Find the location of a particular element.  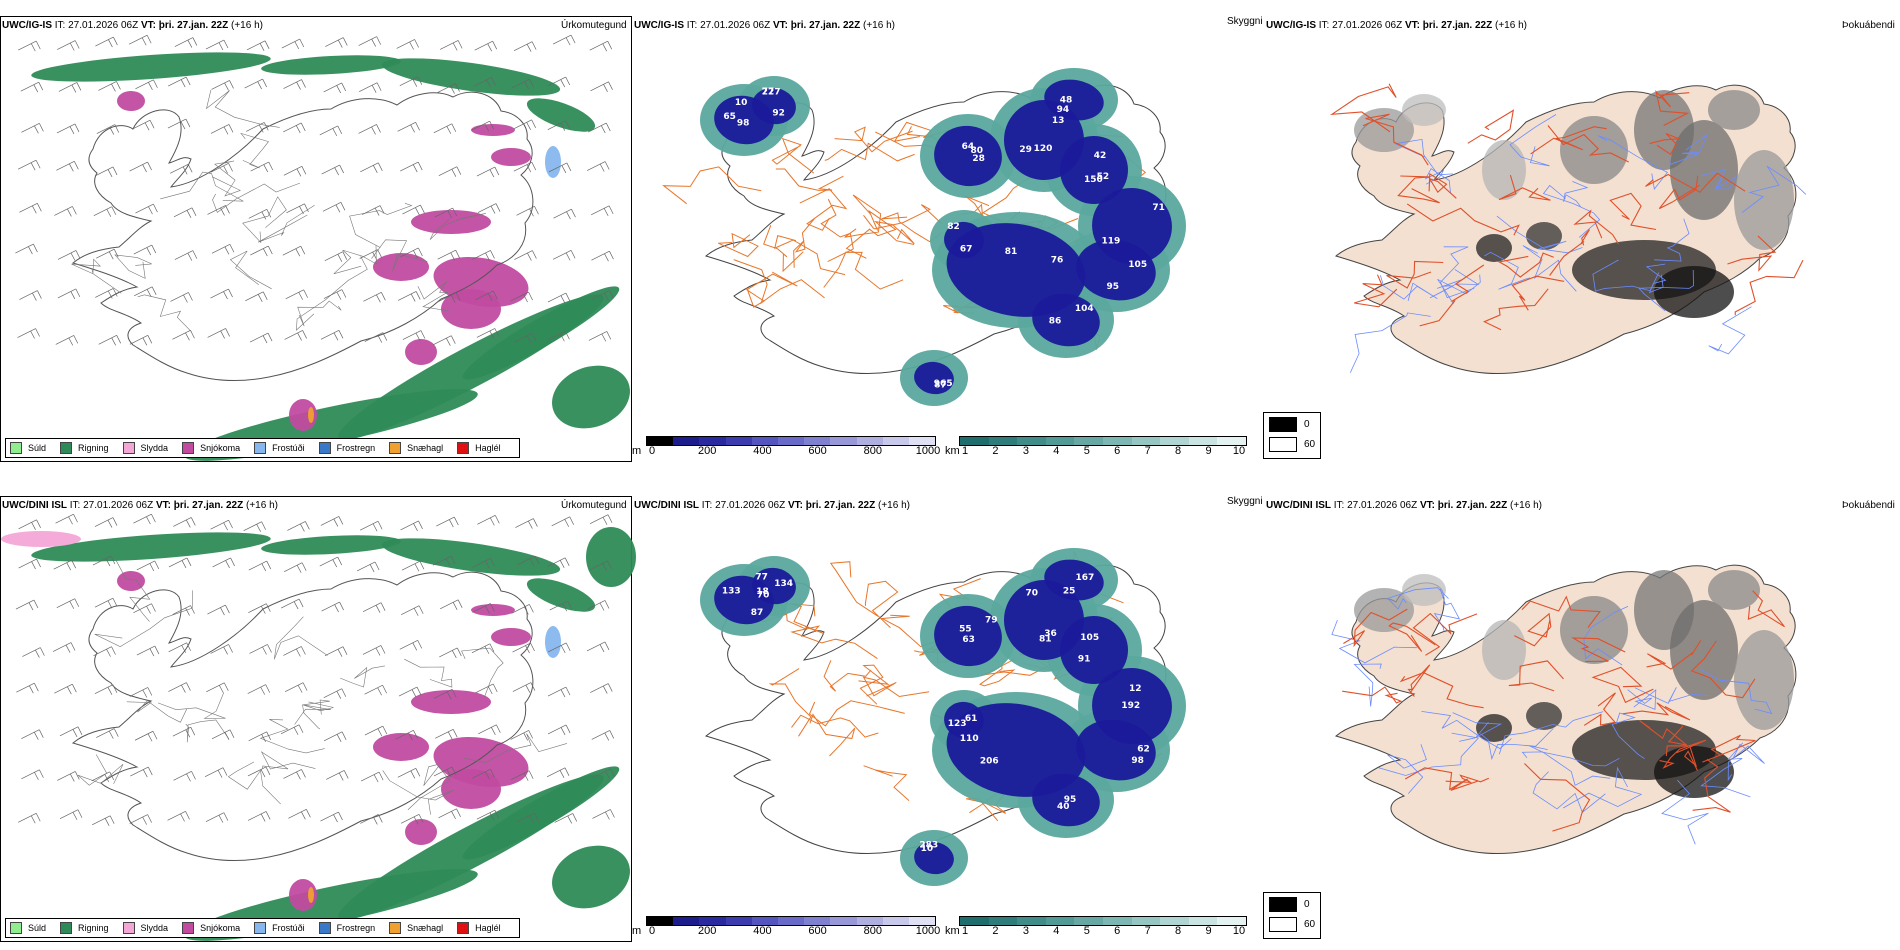

colorbar-tick: 2 is located at coordinates (995, 451).